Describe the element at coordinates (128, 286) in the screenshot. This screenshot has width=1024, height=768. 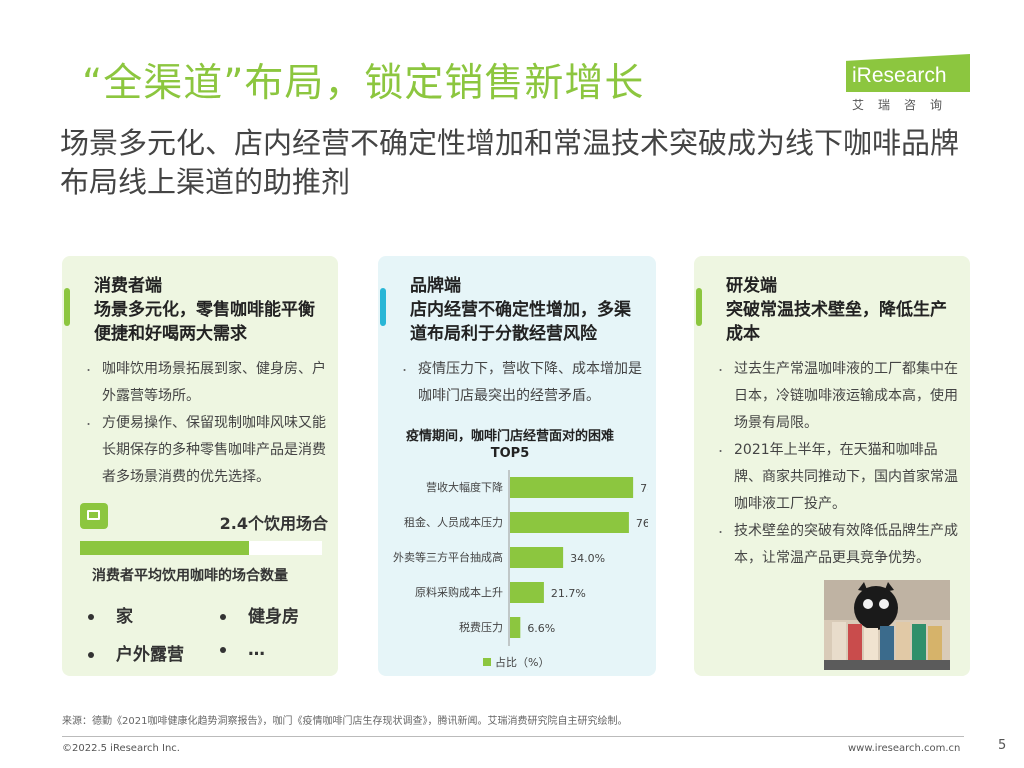
I see `panel-heading-title: 消费者端` at that location.